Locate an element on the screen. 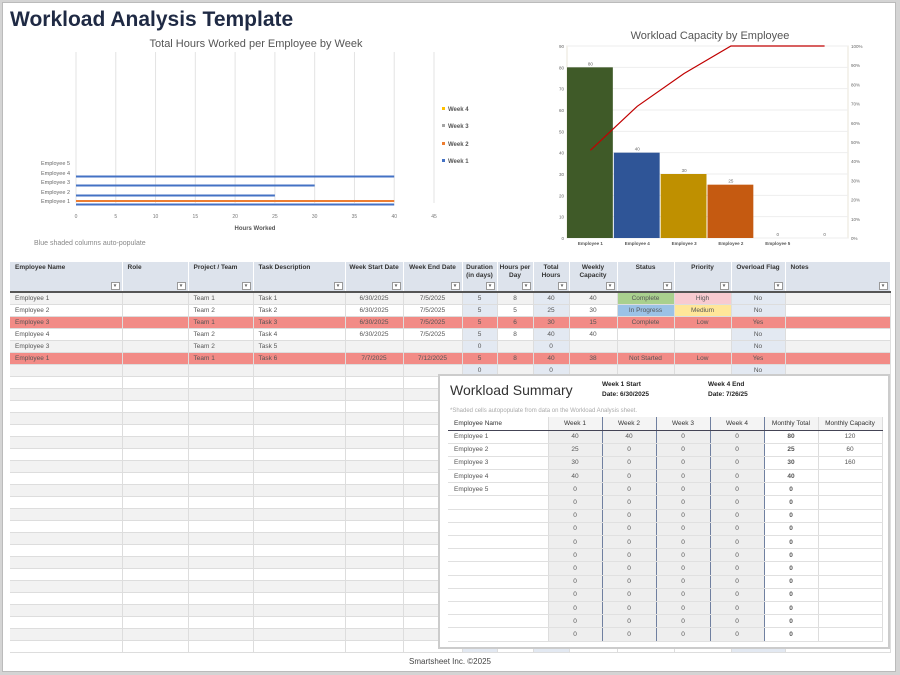 This screenshot has height=675, width=900. cell-employee-name: Employee 4 is located at coordinates (66, 334).